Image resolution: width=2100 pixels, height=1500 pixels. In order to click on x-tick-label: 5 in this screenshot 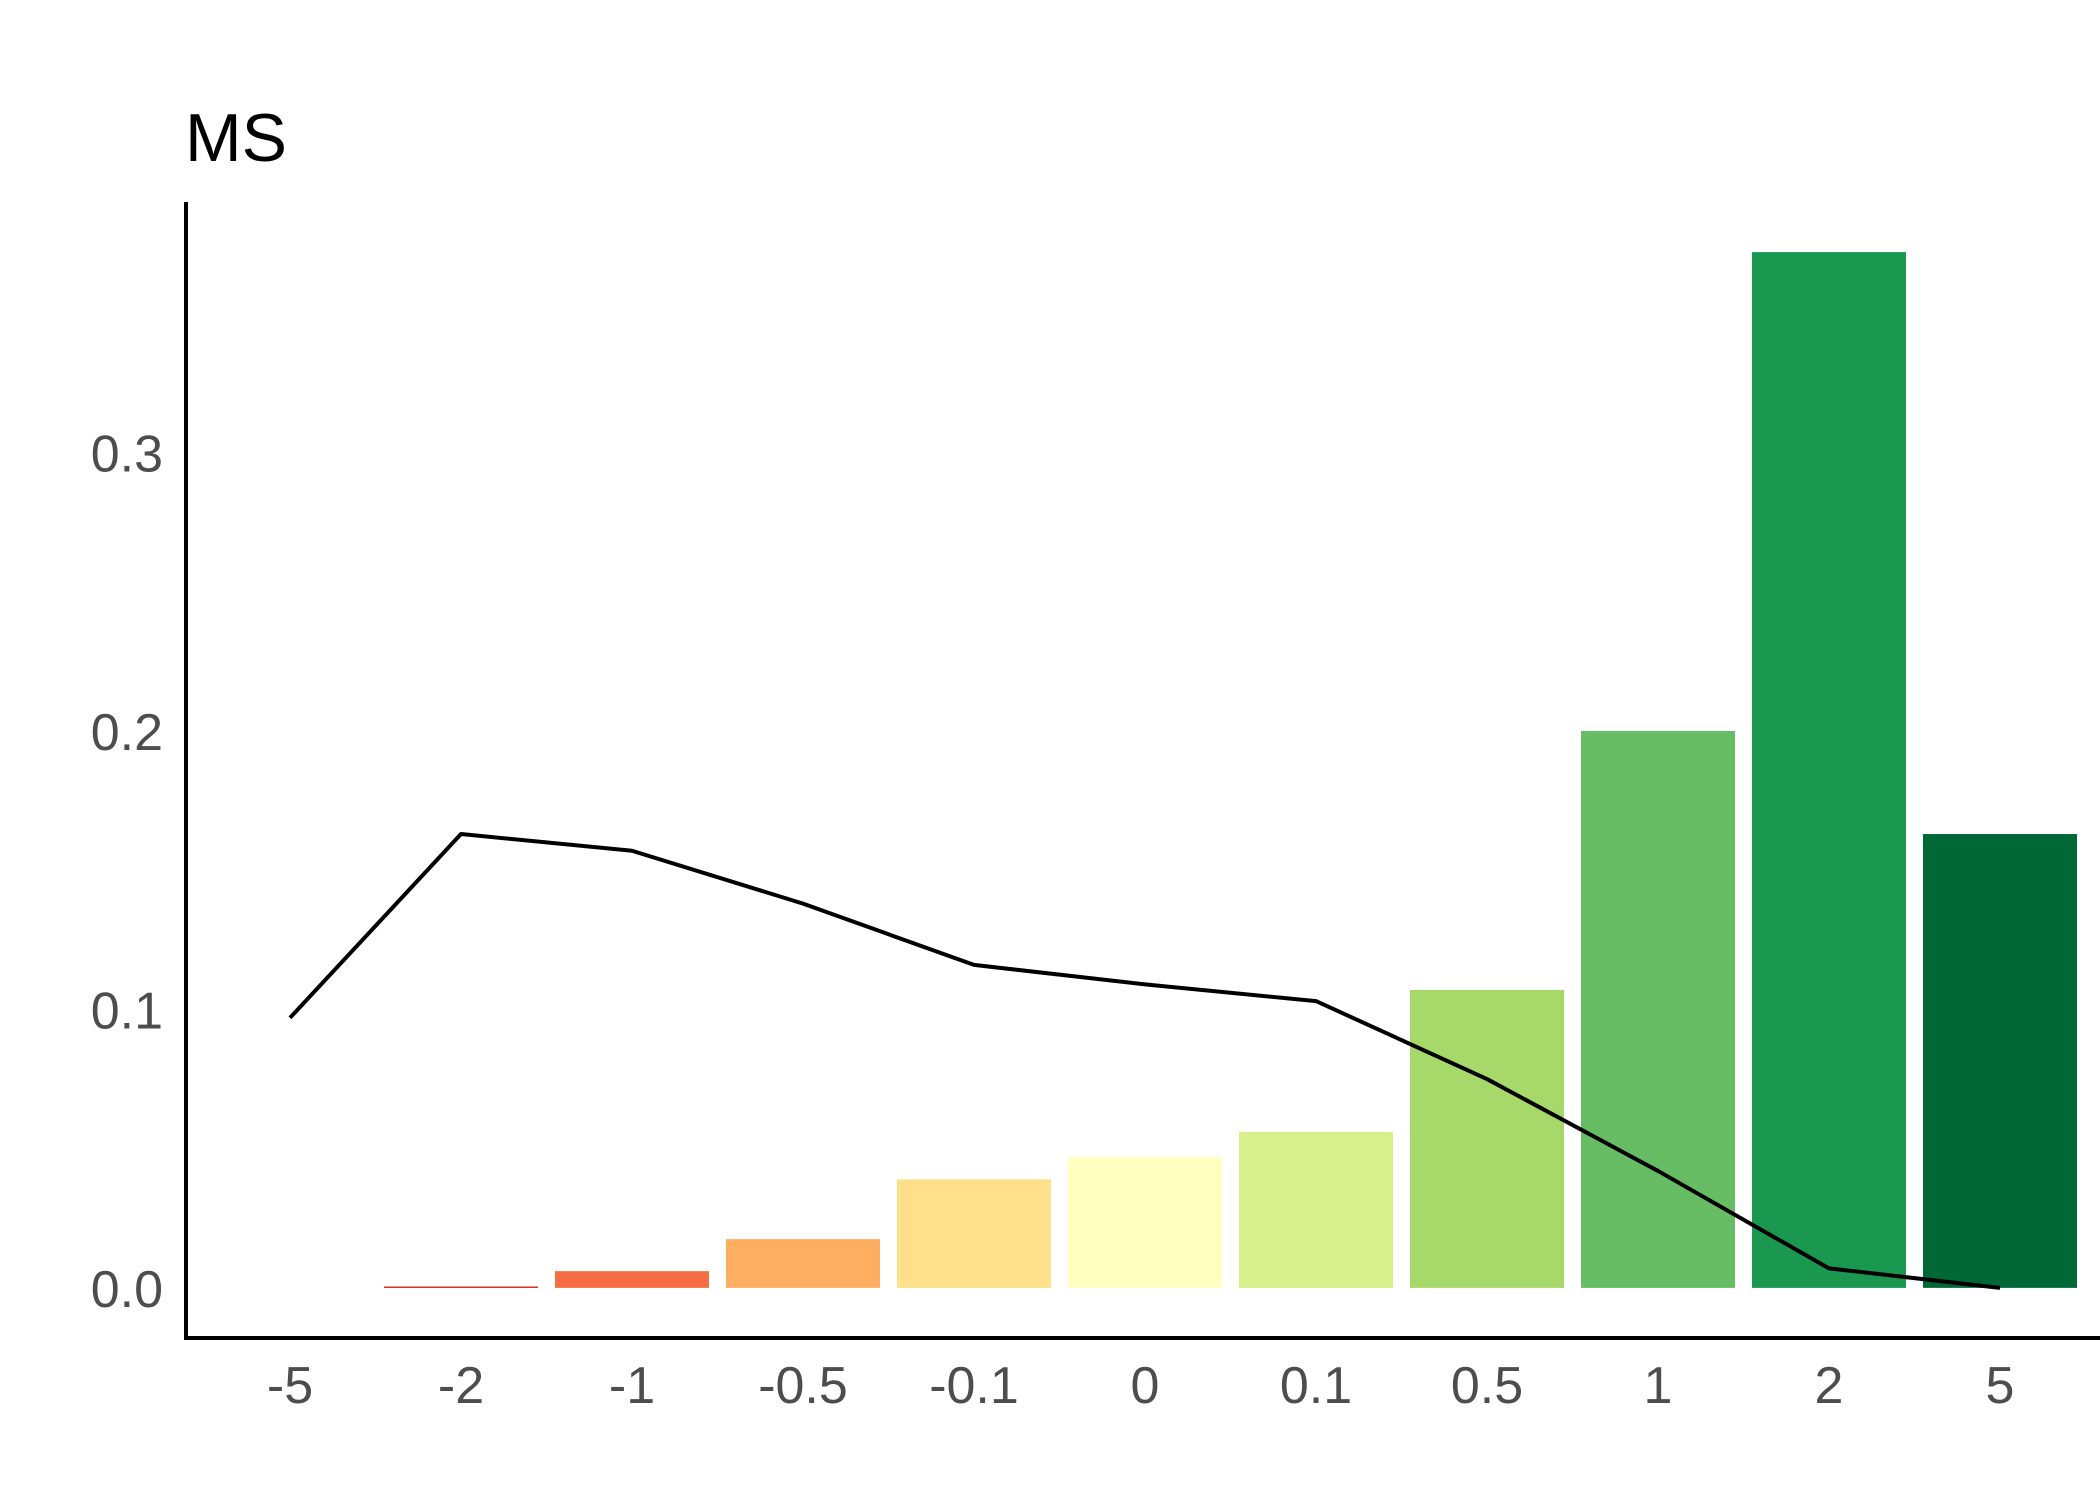, I will do `click(2000, 1386)`.